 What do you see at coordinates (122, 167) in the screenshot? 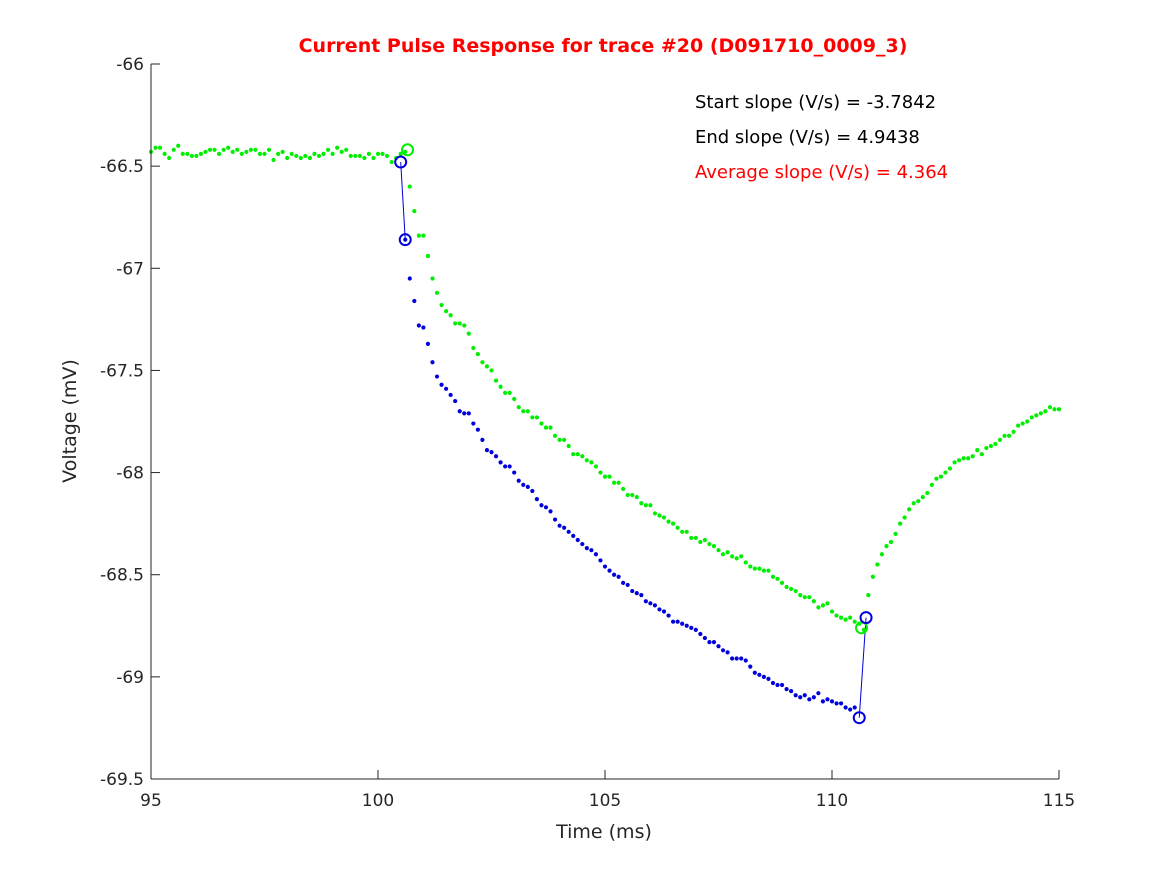
I see `y-tick-label: -66.5` at bounding box center [122, 167].